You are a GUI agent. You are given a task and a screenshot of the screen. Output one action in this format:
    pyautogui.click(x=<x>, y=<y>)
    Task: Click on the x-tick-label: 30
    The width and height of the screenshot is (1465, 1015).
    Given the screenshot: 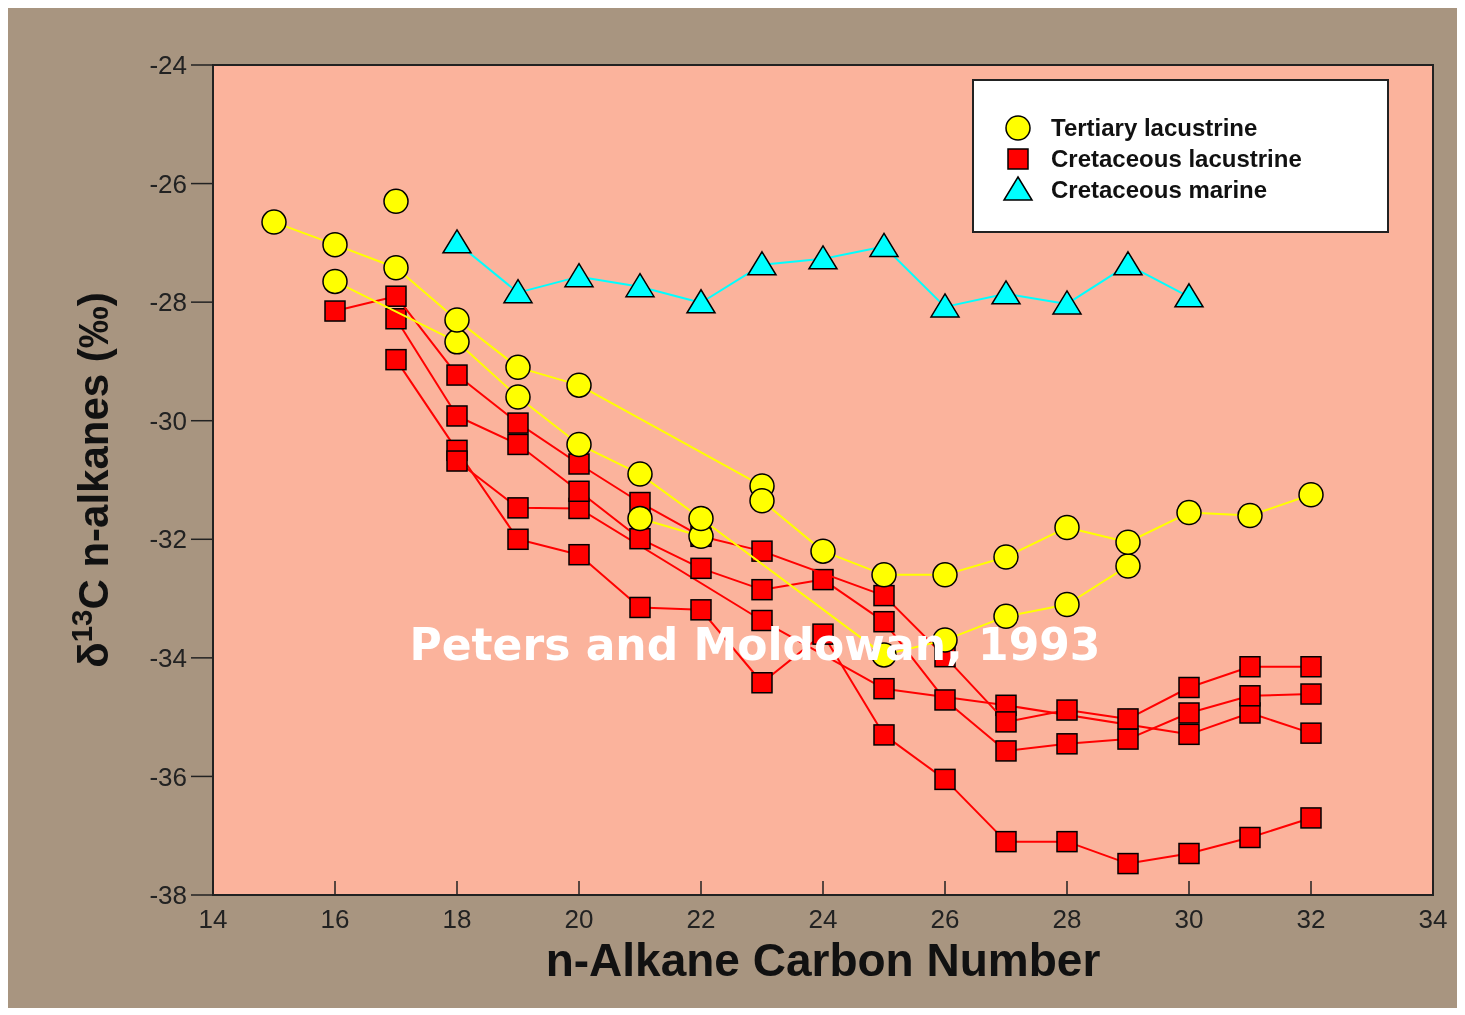 What is the action you would take?
    pyautogui.click(x=1189, y=919)
    